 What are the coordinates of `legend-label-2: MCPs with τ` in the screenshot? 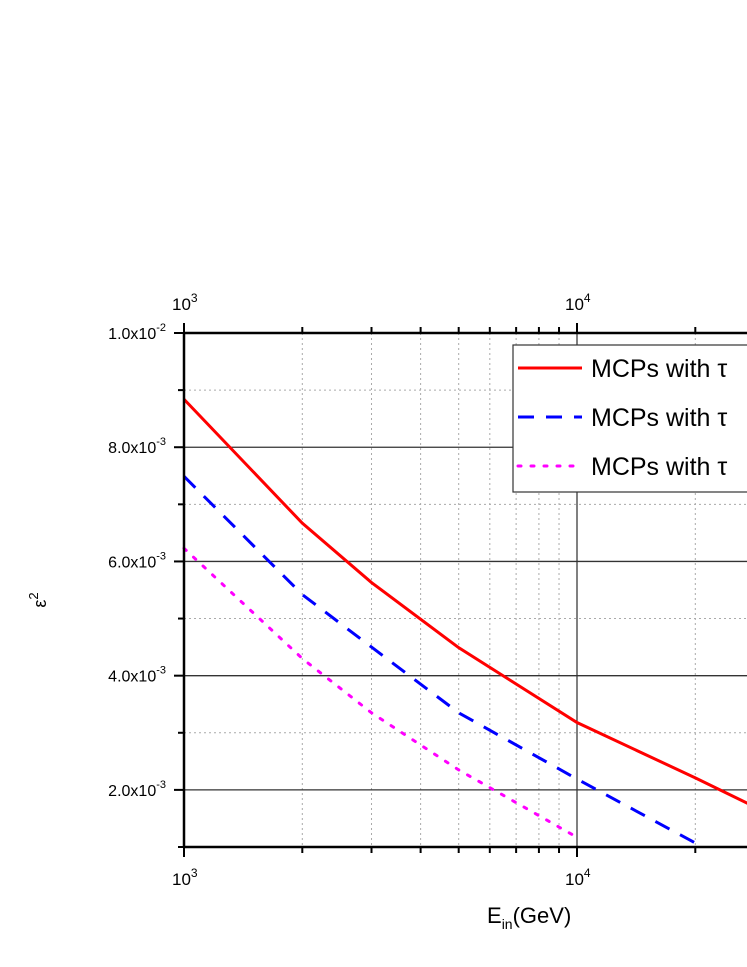 It's located at (659, 418).